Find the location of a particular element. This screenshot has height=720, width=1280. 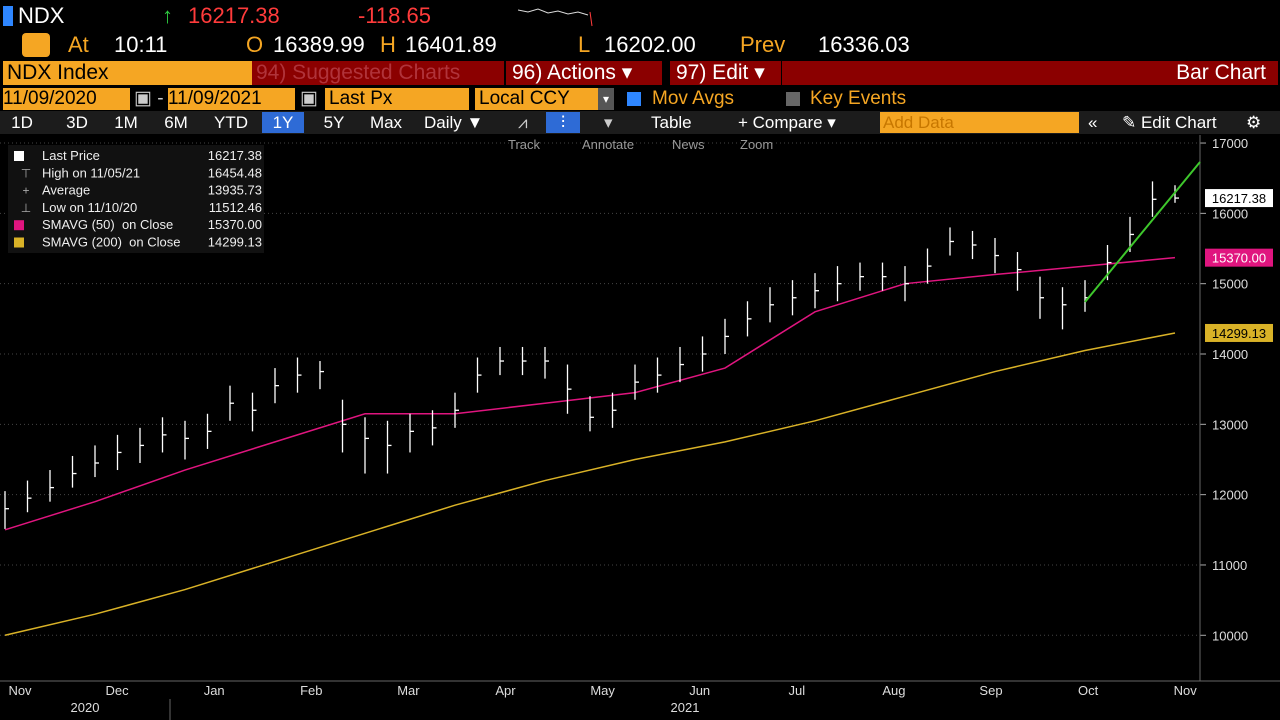

calendar-icon: ▣ is located at coordinates (309, 98).